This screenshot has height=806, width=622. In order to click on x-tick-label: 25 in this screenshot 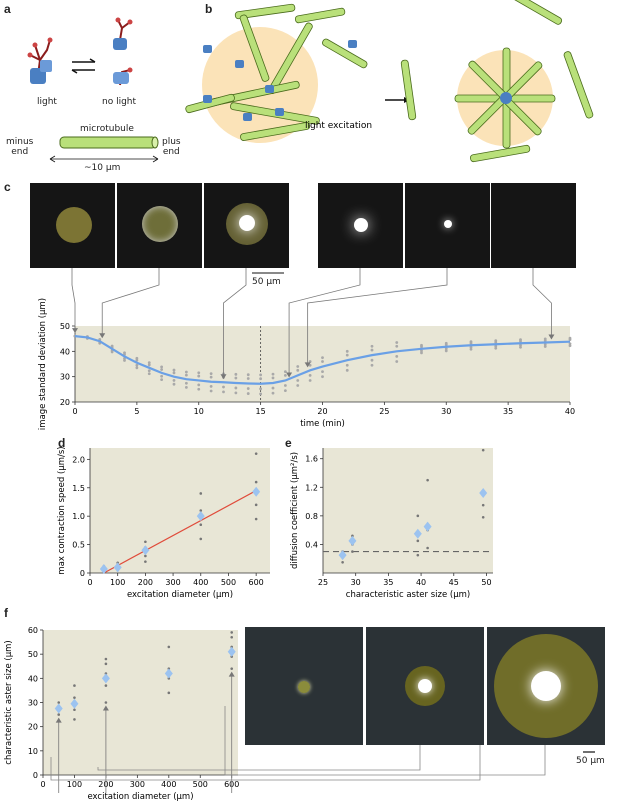, I will do `click(384, 411)`.